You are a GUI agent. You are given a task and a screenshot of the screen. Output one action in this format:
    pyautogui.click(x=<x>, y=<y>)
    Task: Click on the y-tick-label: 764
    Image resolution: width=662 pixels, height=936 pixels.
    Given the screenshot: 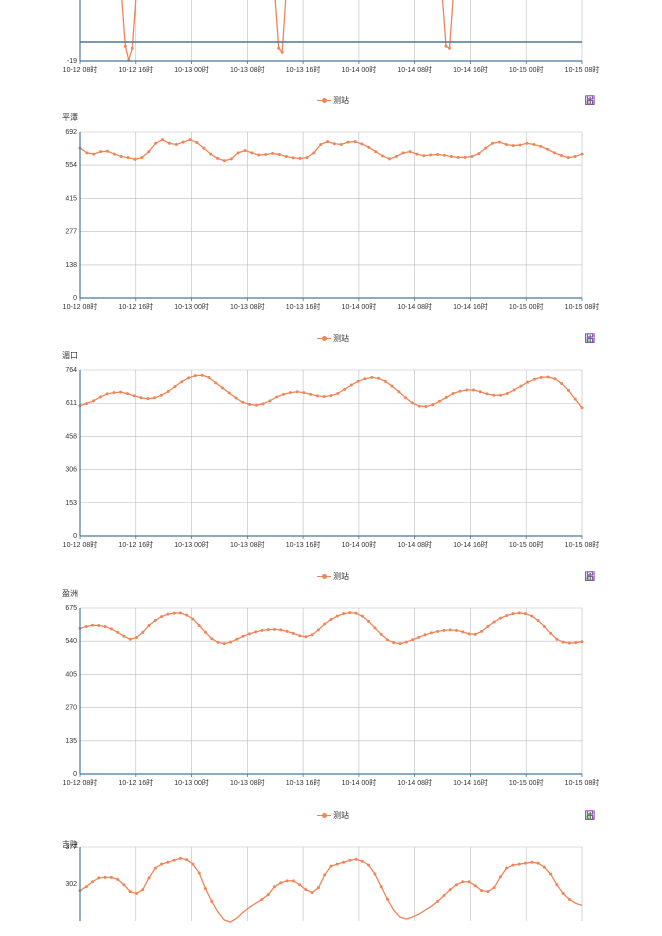 What is the action you would take?
    pyautogui.click(x=71, y=370)
    